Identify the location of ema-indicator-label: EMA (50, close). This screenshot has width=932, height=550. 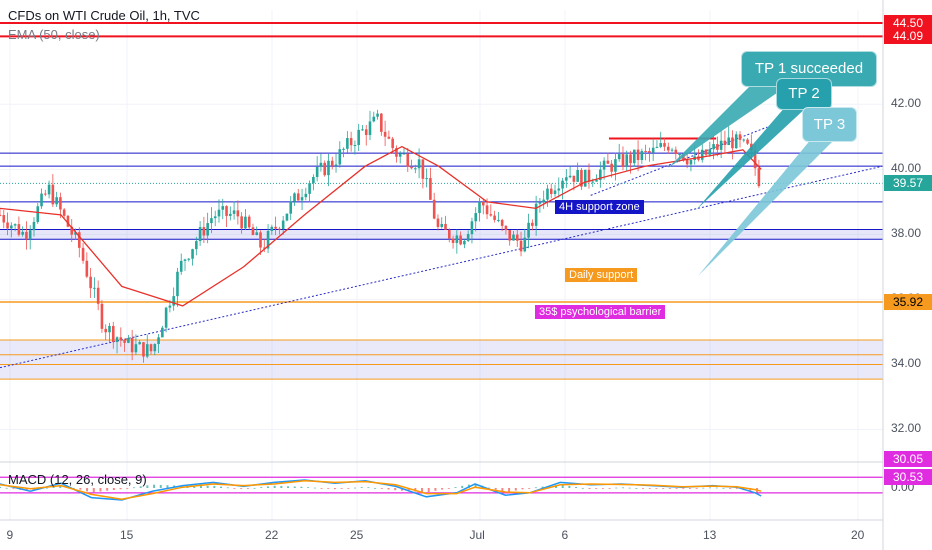
(54, 34).